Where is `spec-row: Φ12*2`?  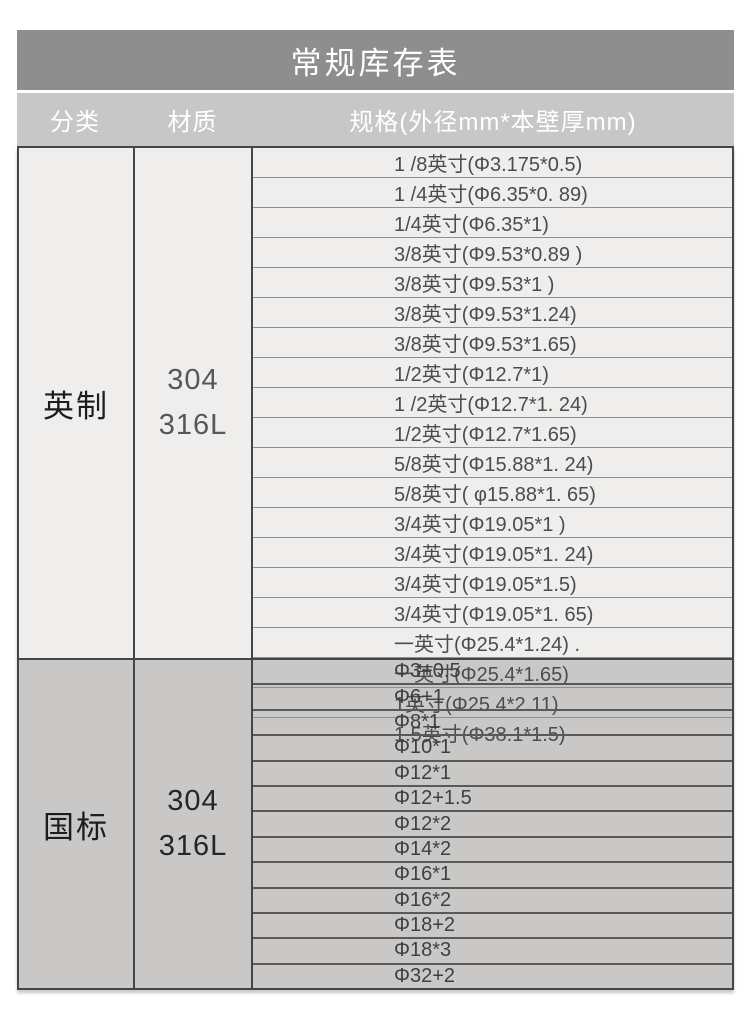
spec-row: Φ12*2 is located at coordinates (492, 822).